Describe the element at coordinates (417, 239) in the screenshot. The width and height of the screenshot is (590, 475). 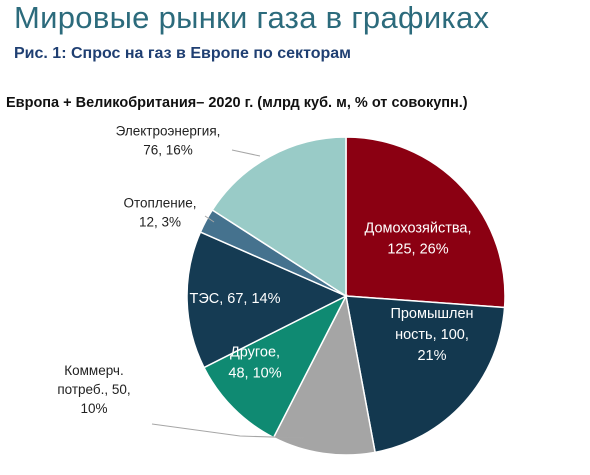
I see `data-label-домохозяйства: Домохозяйства, 125, 26%` at that location.